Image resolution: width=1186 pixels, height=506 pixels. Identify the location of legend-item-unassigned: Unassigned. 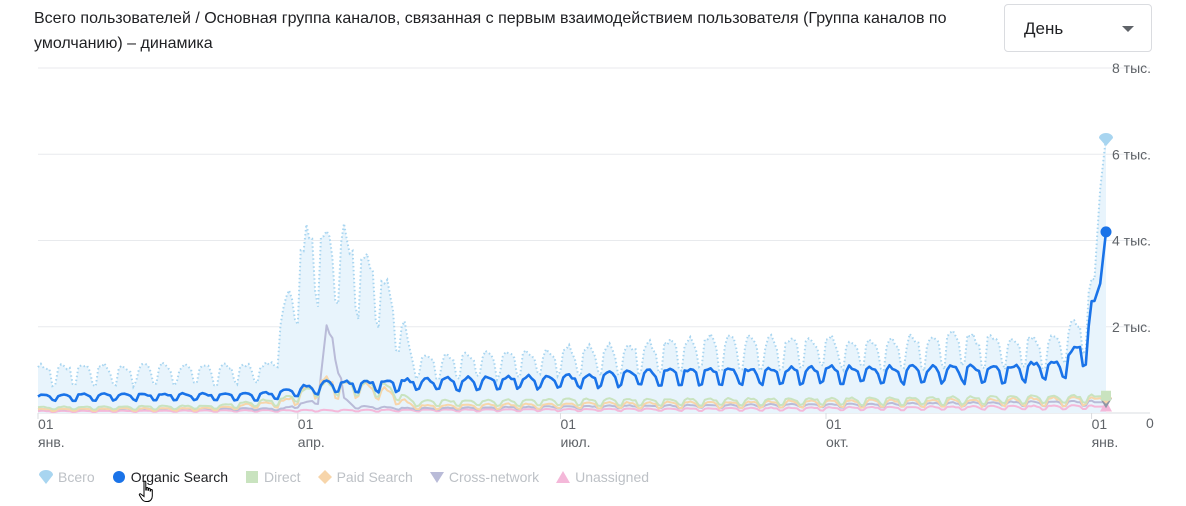
(602, 477).